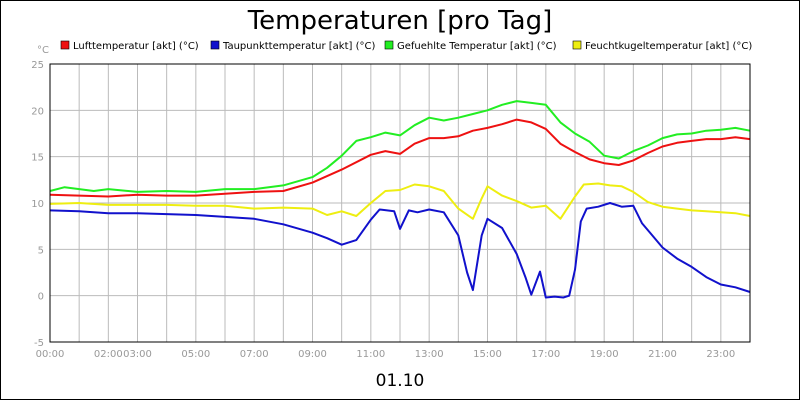  I want to click on x-tick-label: 19:00, so click(604, 354).